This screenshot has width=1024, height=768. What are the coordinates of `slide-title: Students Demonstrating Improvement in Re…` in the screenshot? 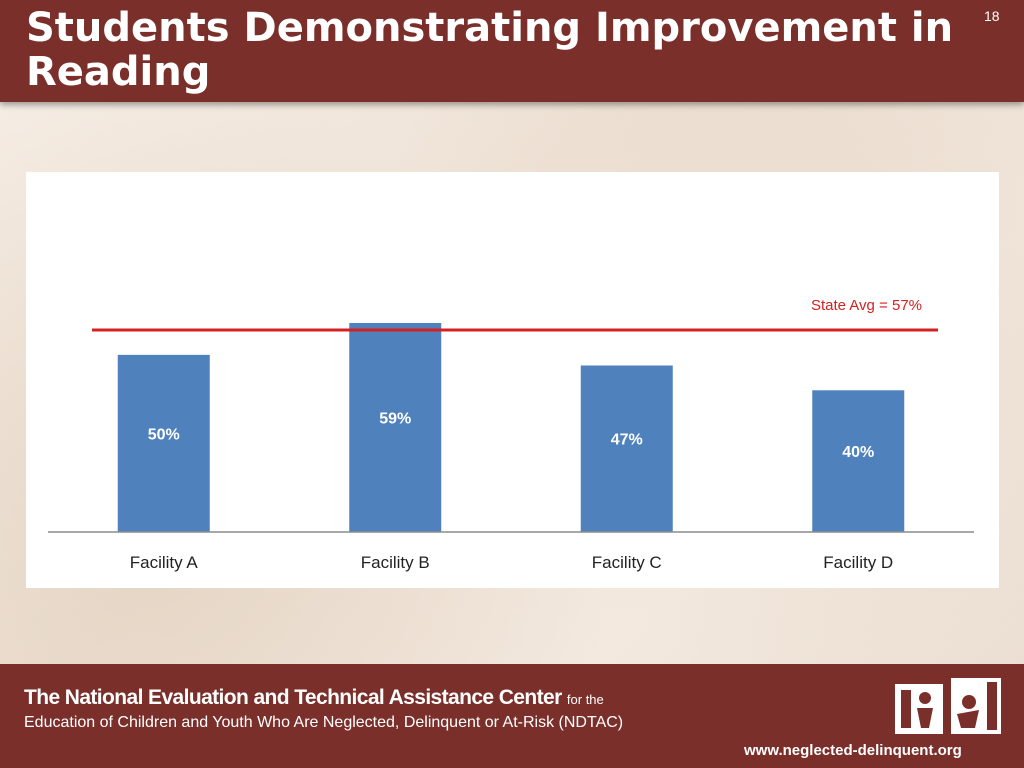 It's located at (490, 50).